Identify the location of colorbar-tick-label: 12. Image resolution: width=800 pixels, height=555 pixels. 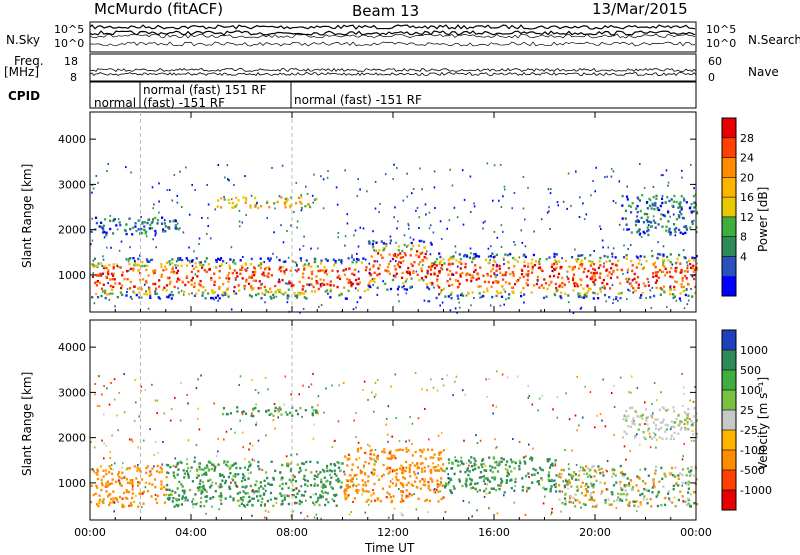
(747, 217).